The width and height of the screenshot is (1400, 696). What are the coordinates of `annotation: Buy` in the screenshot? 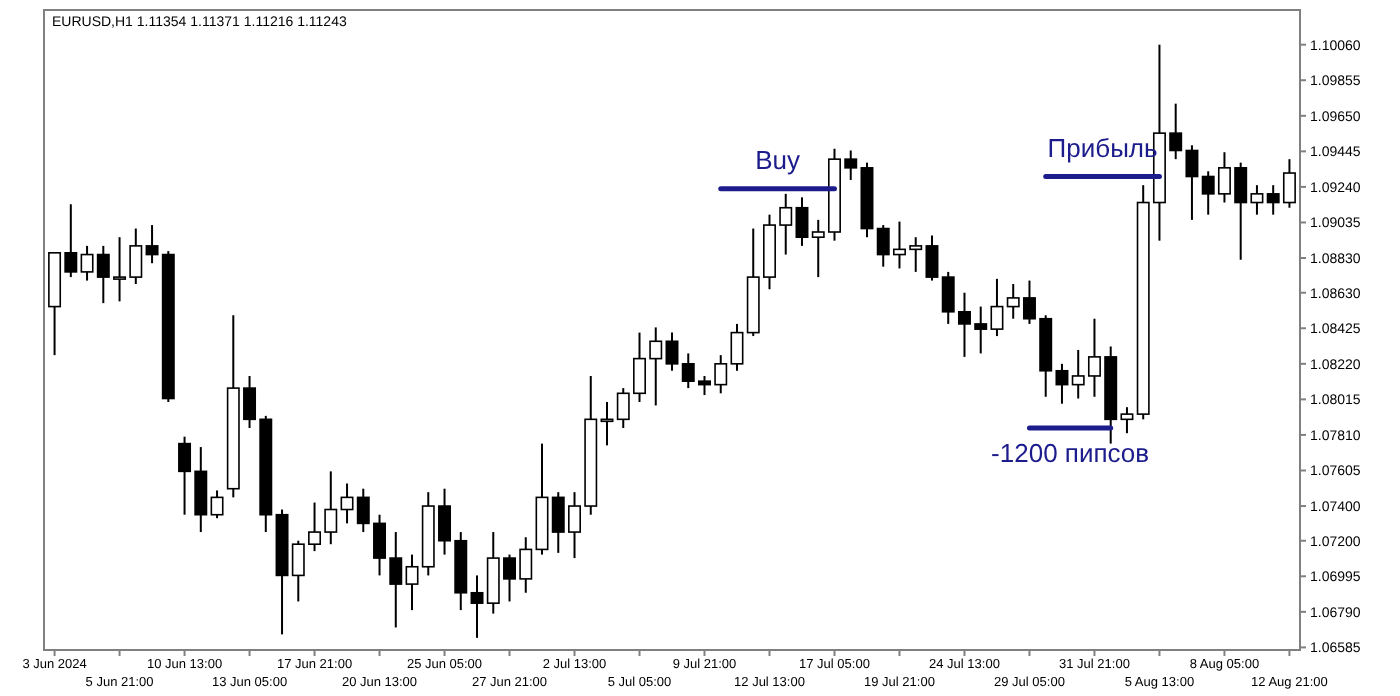 It's located at (778, 159).